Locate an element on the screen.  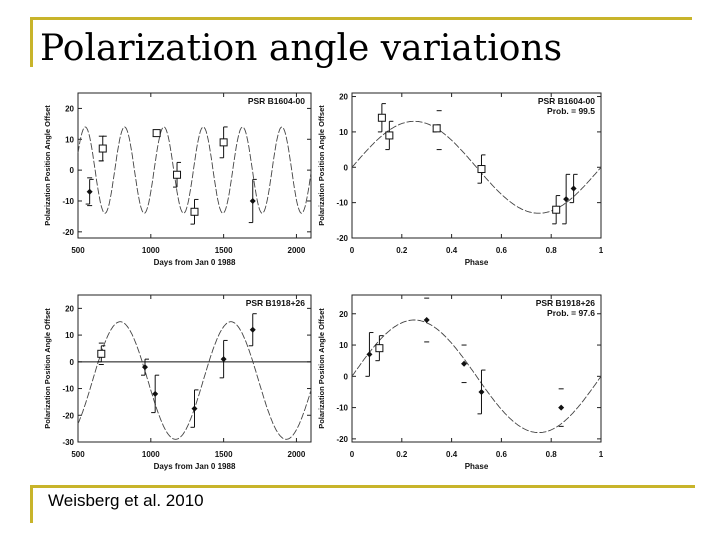
panel-annotation: Prob. = 97.6 is located at coordinates (571, 313).